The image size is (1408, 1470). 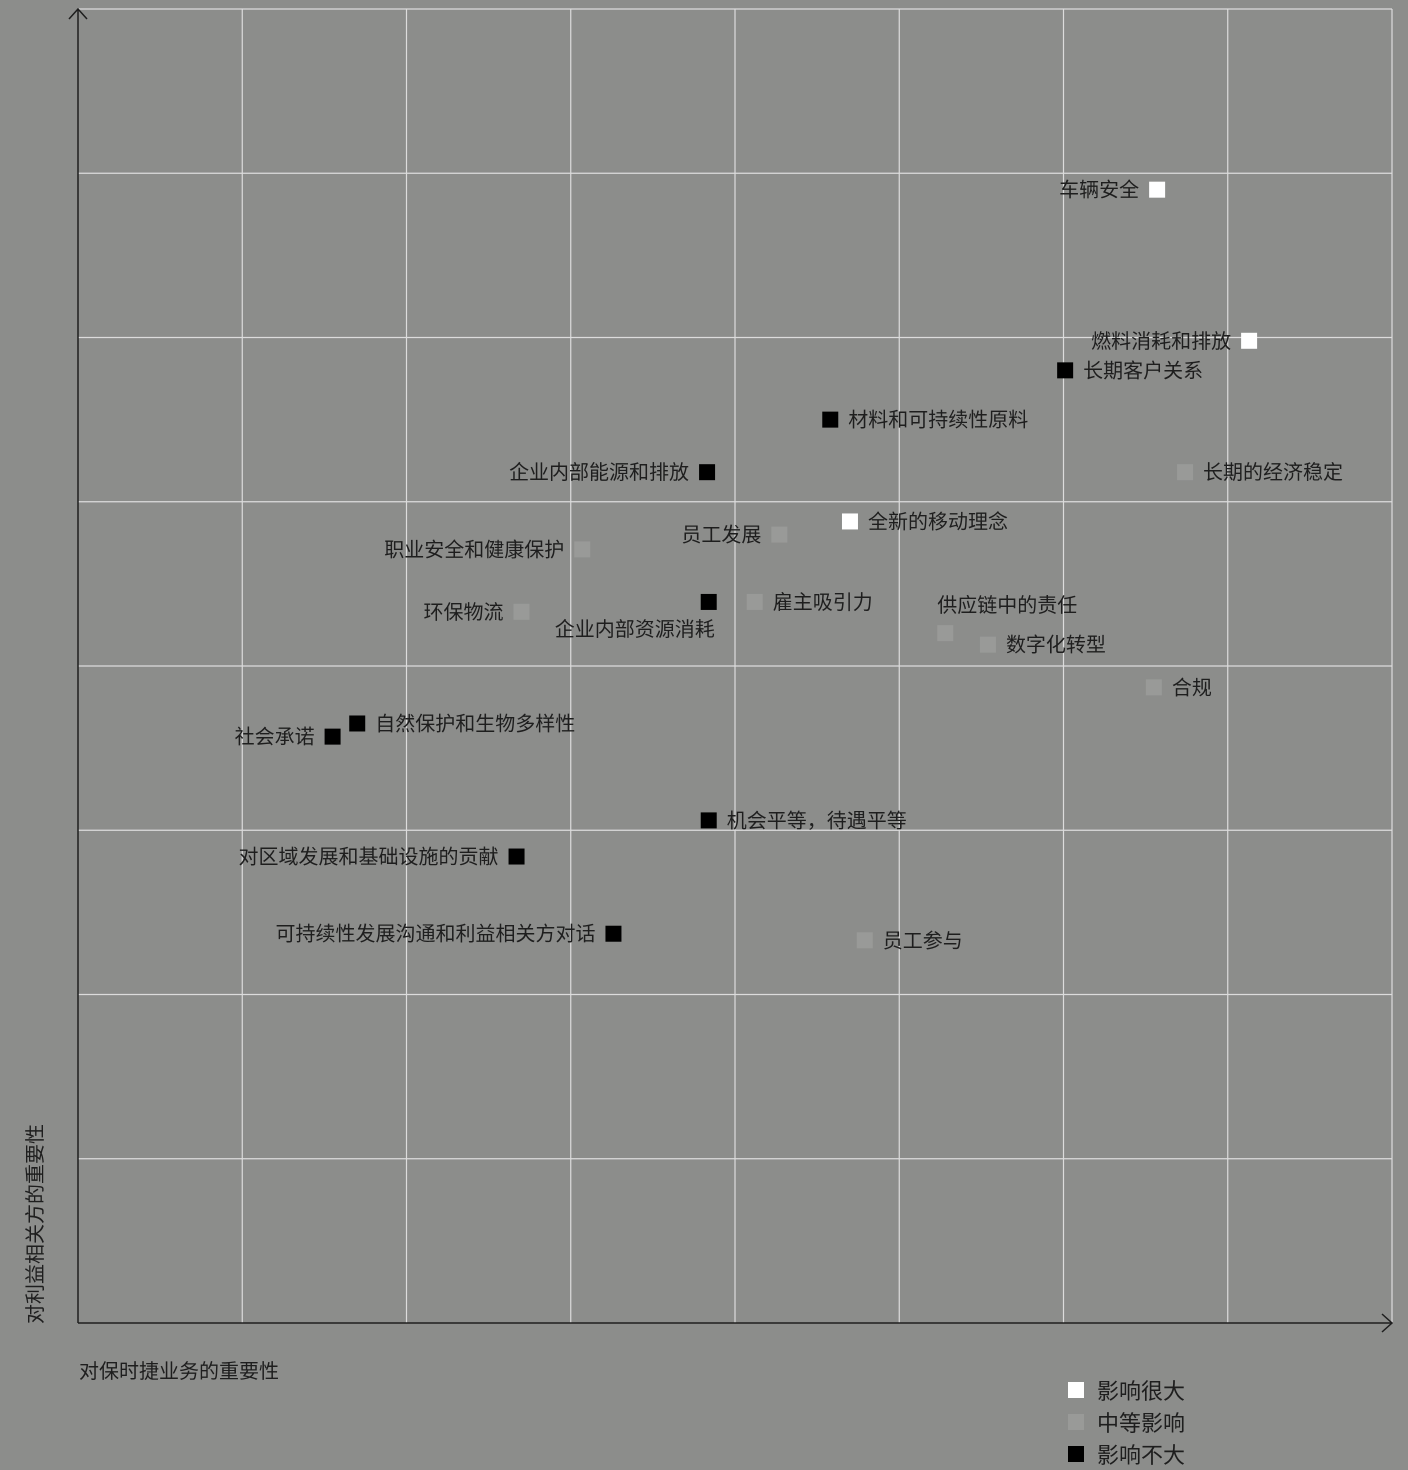 What do you see at coordinates (475, 723) in the screenshot?
I see `point-label: 自然保护和生物多样性` at bounding box center [475, 723].